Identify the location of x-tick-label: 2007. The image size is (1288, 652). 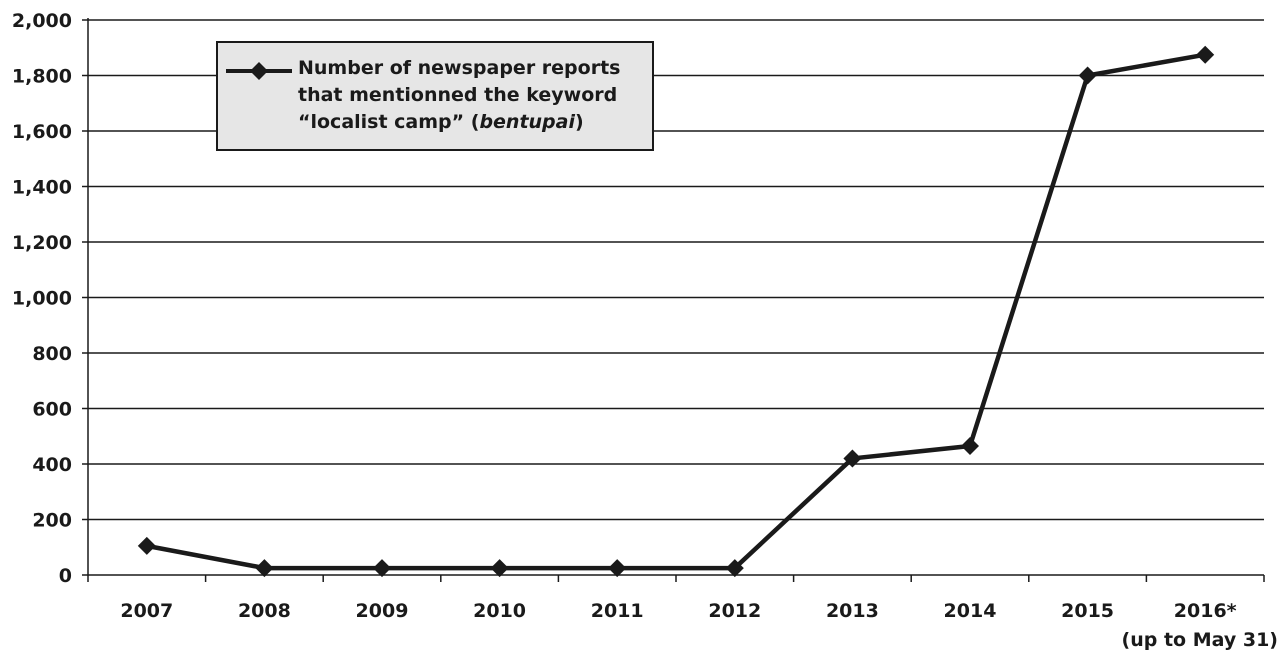
(146, 611).